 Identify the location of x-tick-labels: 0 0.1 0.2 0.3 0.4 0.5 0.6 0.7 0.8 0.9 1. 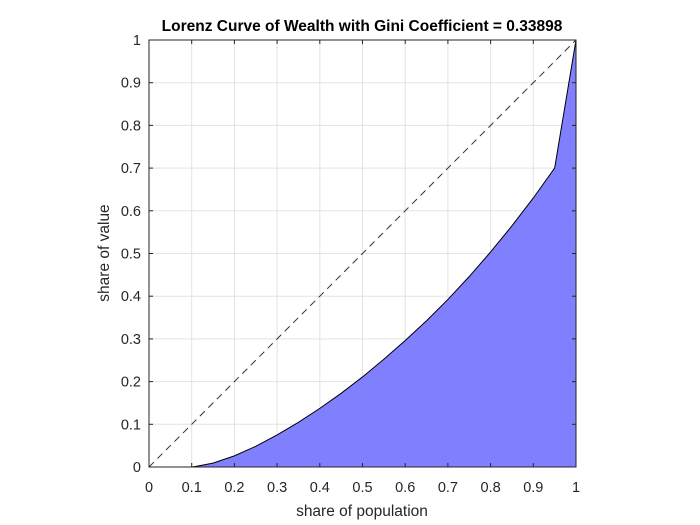
(362, 488).